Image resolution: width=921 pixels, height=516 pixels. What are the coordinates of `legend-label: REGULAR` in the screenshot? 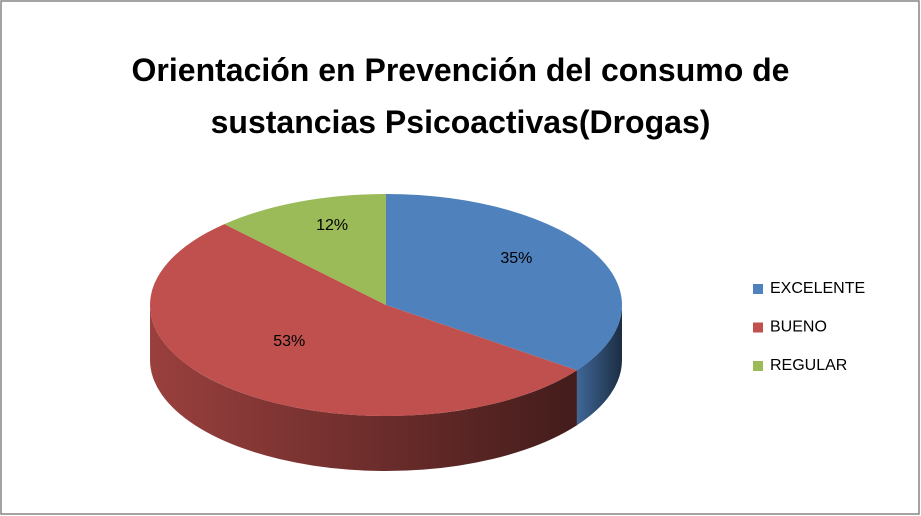 It's located at (808, 365).